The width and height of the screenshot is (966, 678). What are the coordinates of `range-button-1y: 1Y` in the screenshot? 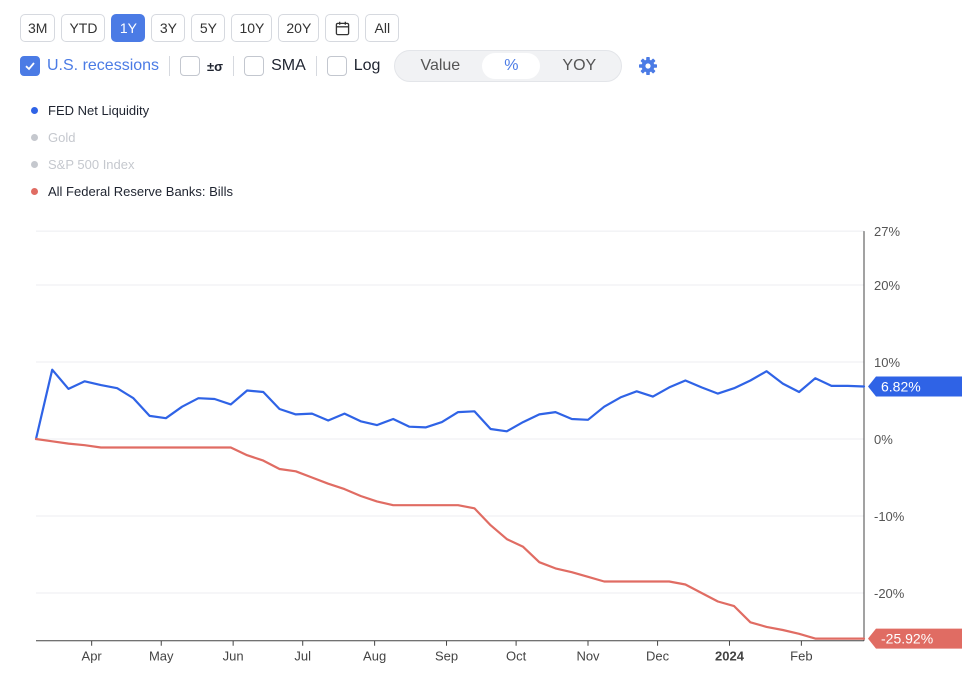 It's located at (128, 28).